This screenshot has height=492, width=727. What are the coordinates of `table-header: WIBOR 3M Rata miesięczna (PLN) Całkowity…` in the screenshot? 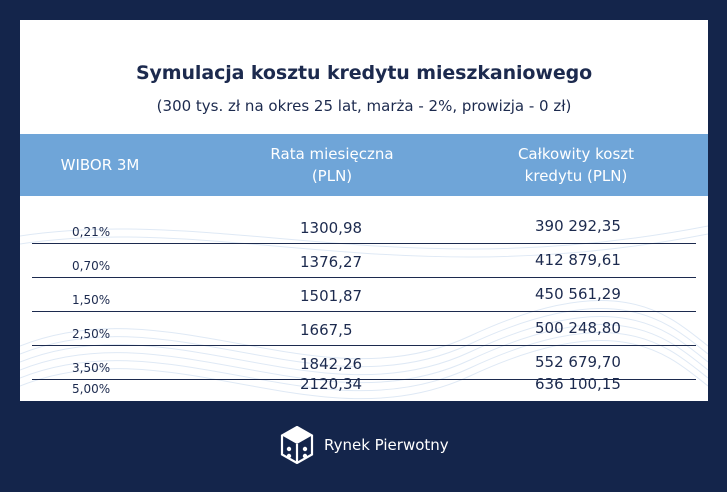 It's located at (364, 165).